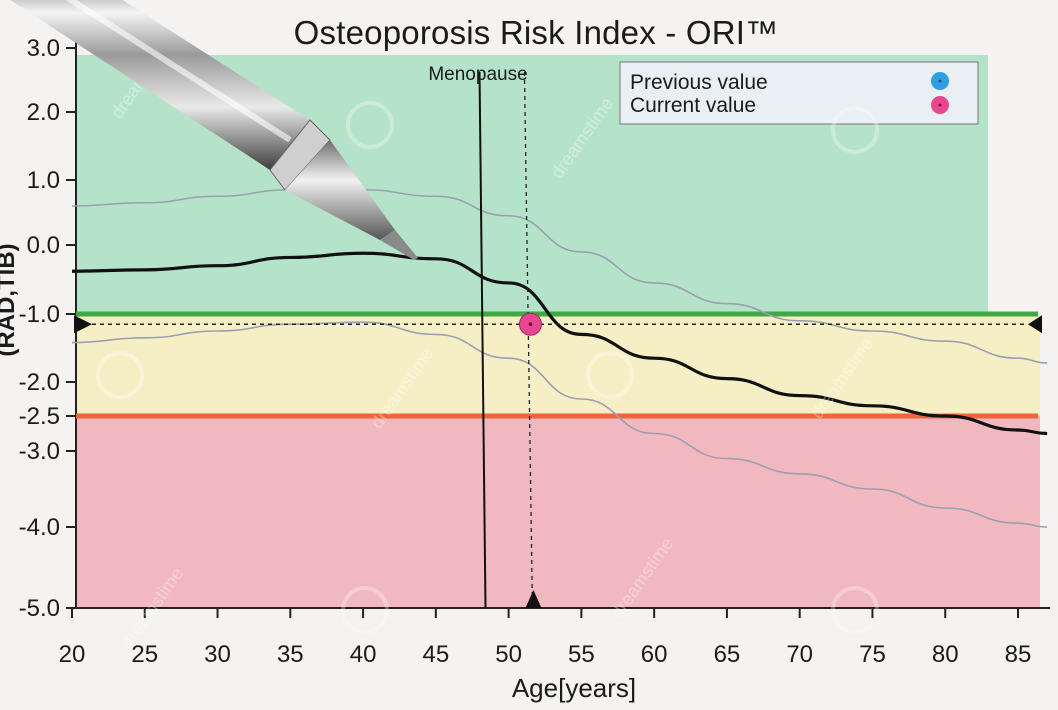 Image resolution: width=1058 pixels, height=710 pixels. I want to click on y-tick-label-7: -3.0, so click(39, 451).